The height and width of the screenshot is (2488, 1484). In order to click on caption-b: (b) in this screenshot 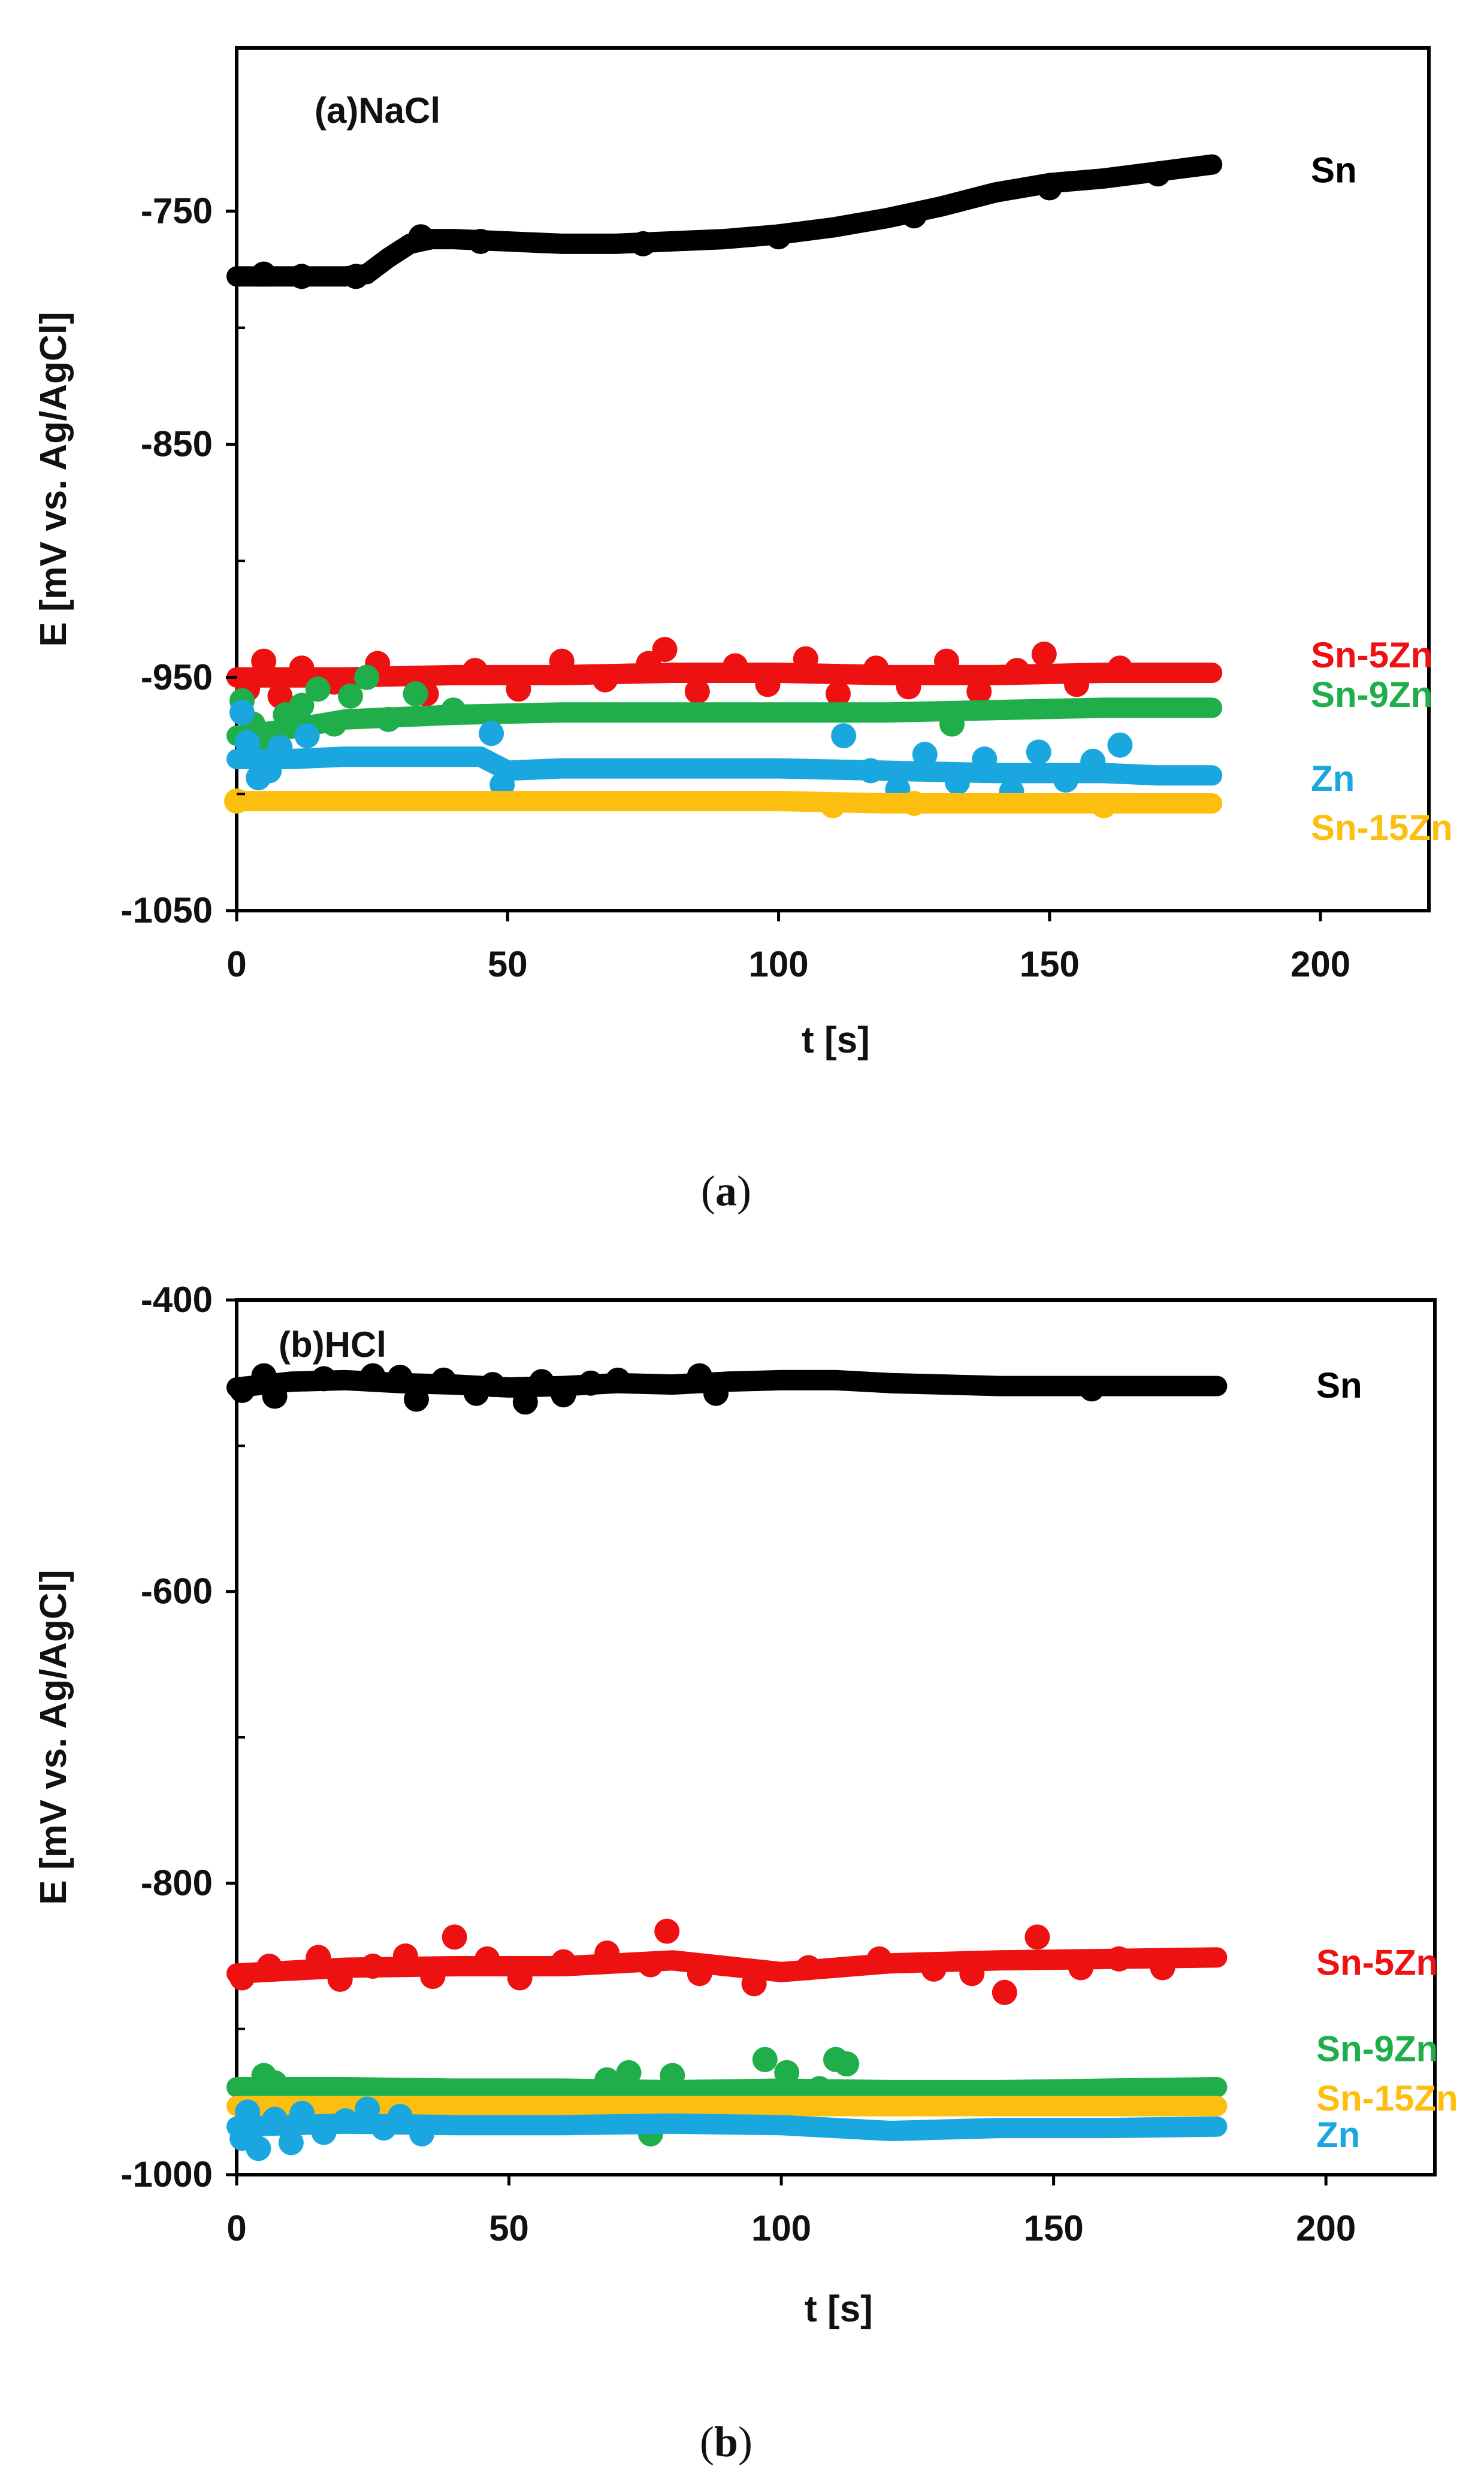, I will do `click(726, 2442)`.